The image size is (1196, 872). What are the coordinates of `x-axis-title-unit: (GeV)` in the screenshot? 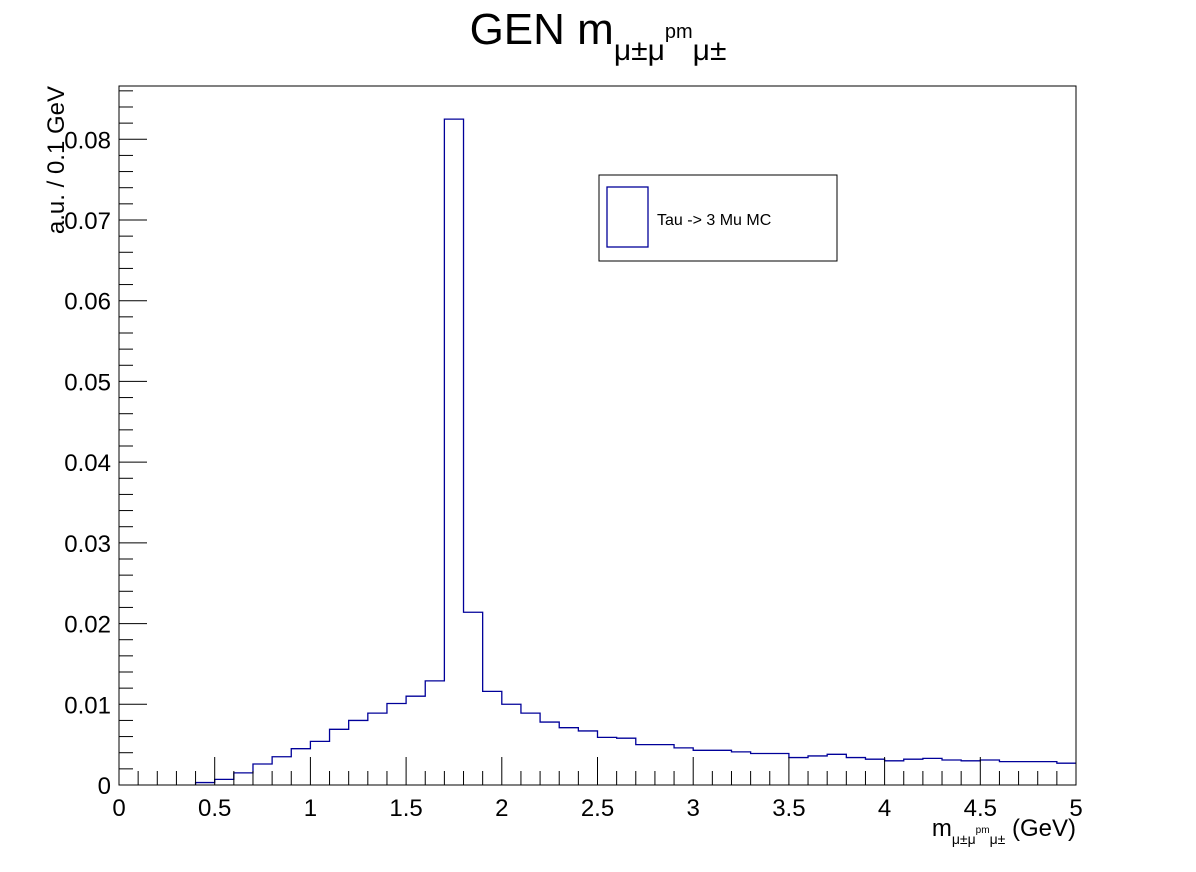 It's located at (1040, 828).